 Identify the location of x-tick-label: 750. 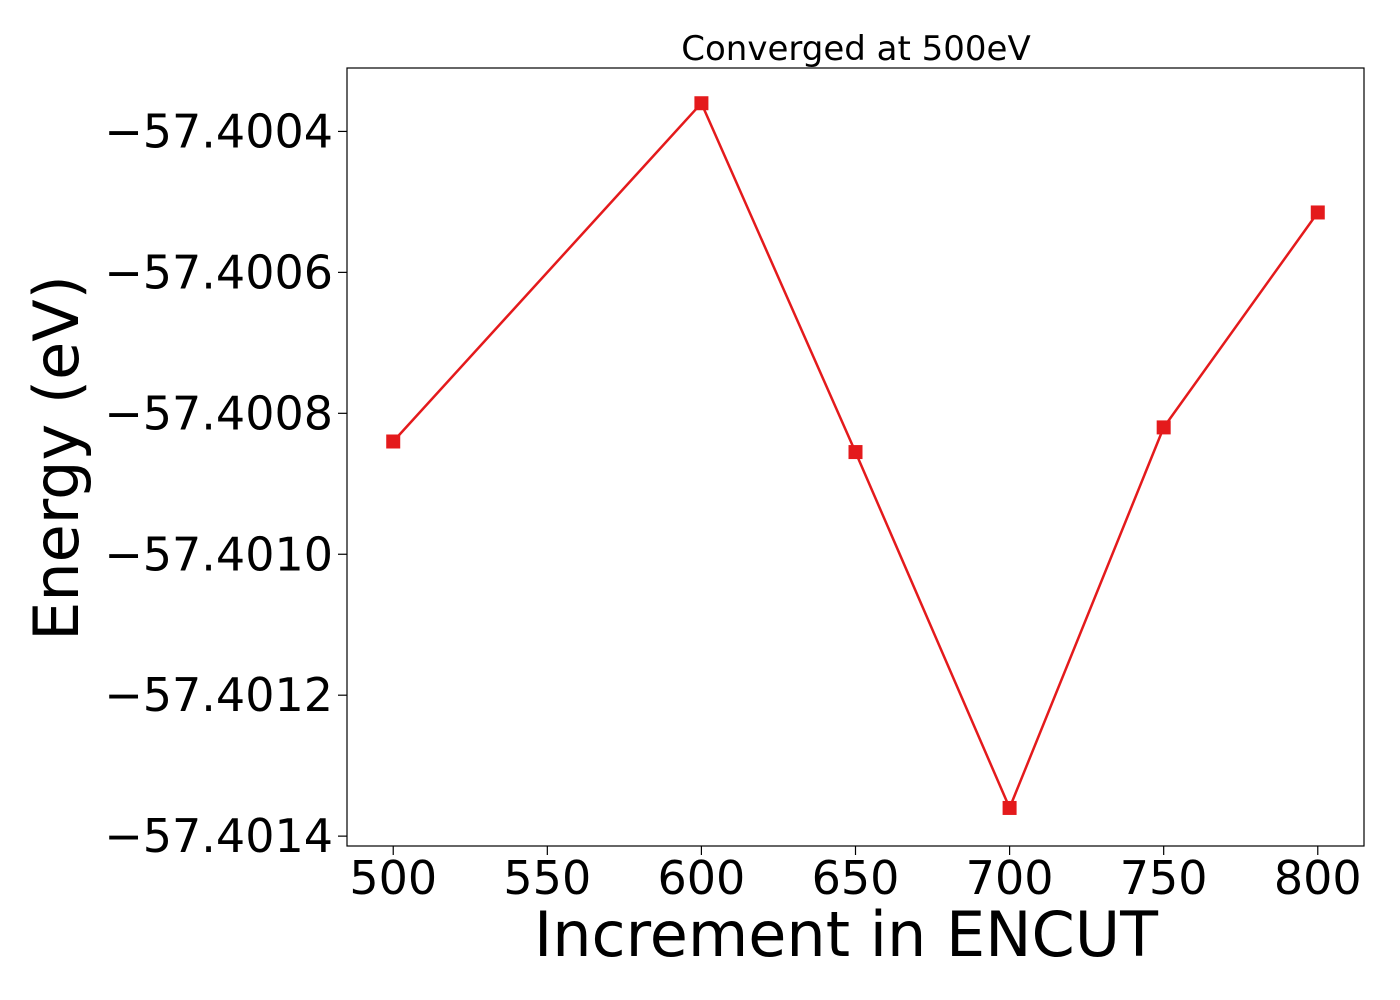
(1164, 878).